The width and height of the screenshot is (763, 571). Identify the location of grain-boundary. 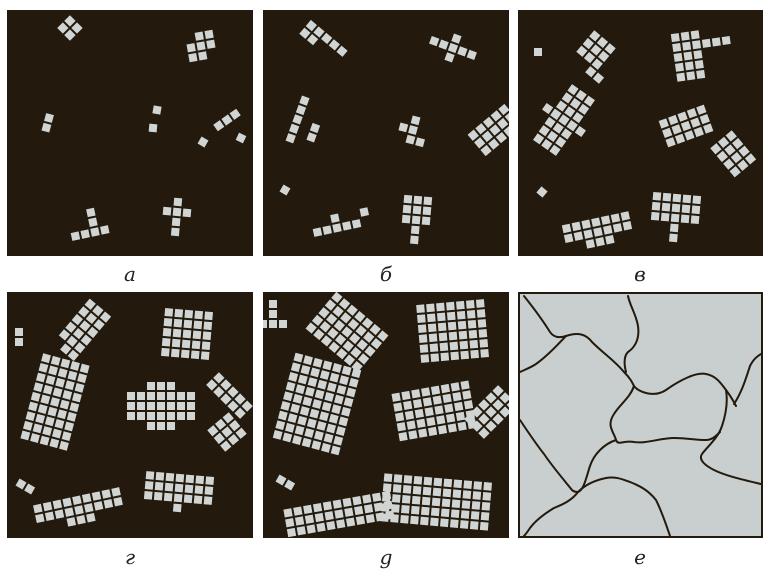
(631, 334).